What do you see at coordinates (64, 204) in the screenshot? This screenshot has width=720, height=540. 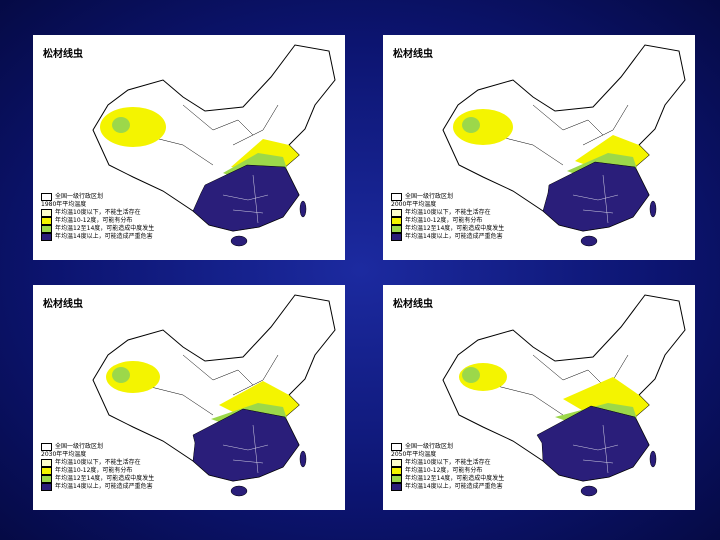 I see `legend-subheading: 1980年平均温度` at bounding box center [64, 204].